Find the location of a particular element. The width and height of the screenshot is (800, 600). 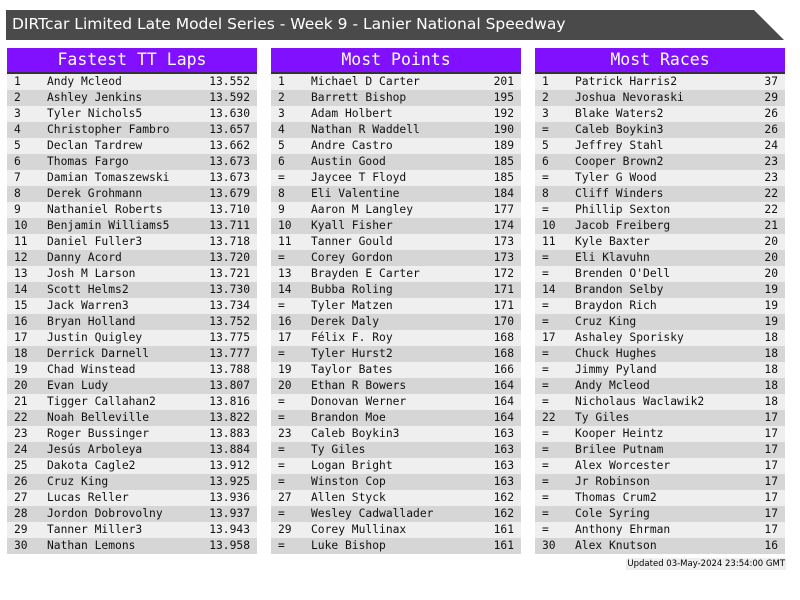

value-cell: 13.673 is located at coordinates (229, 161).